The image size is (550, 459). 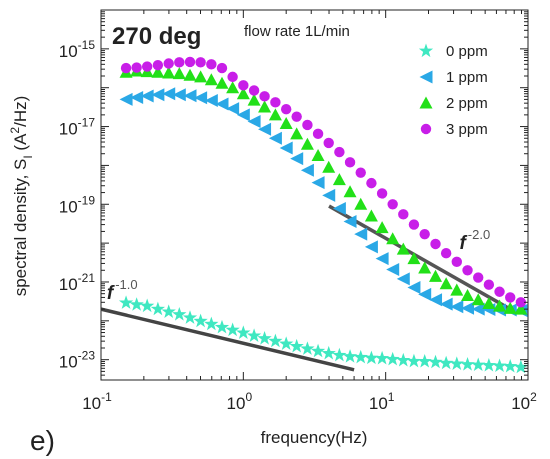 I want to click on legend-label: 1 ppm, so click(x=467, y=77).